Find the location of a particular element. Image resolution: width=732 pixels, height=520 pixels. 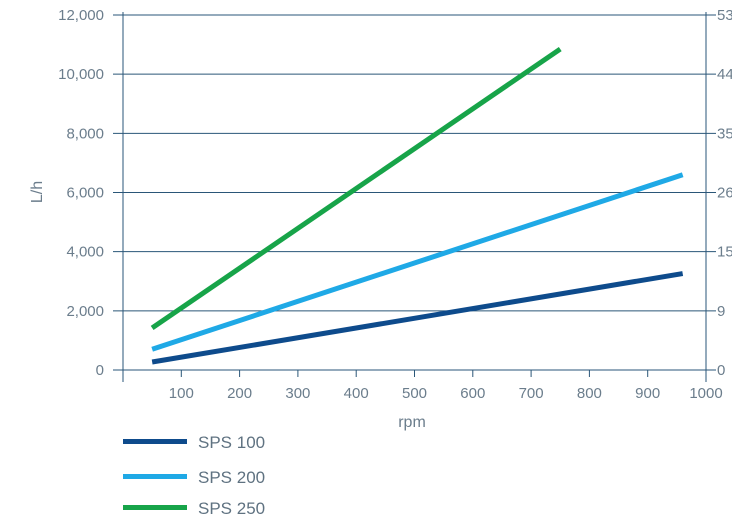

y2-tick-label: 9 is located at coordinates (721, 311).